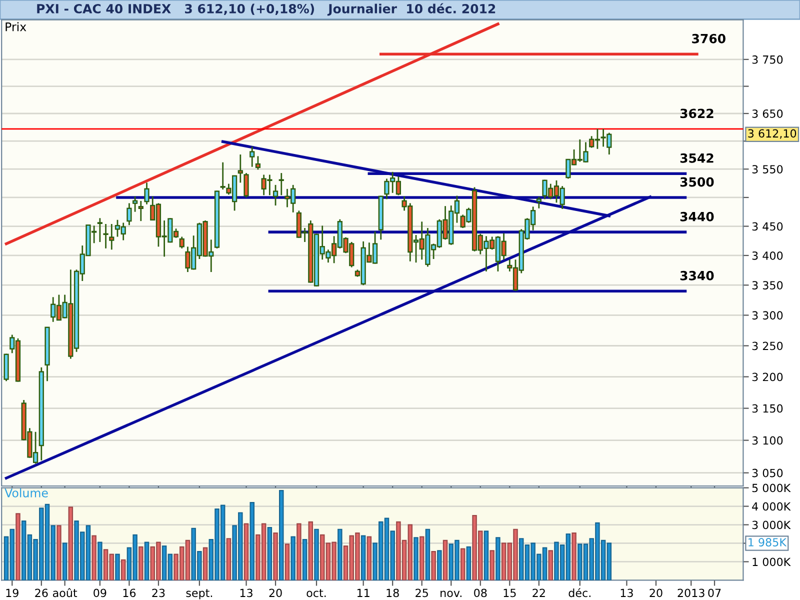  I want to click on x-tick-label: août, so click(65, 593).